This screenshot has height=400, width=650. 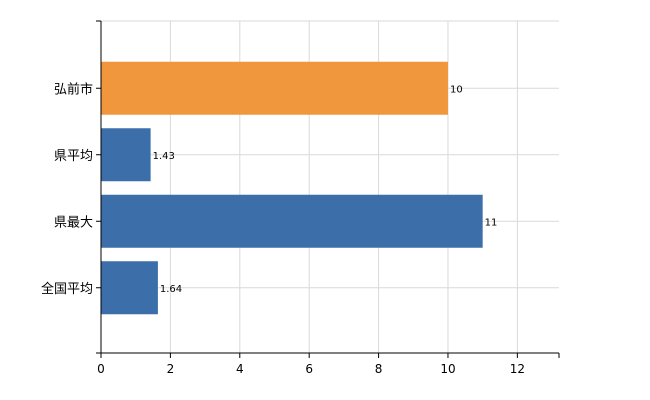 I want to click on x-tick-label: 12, so click(x=517, y=369).